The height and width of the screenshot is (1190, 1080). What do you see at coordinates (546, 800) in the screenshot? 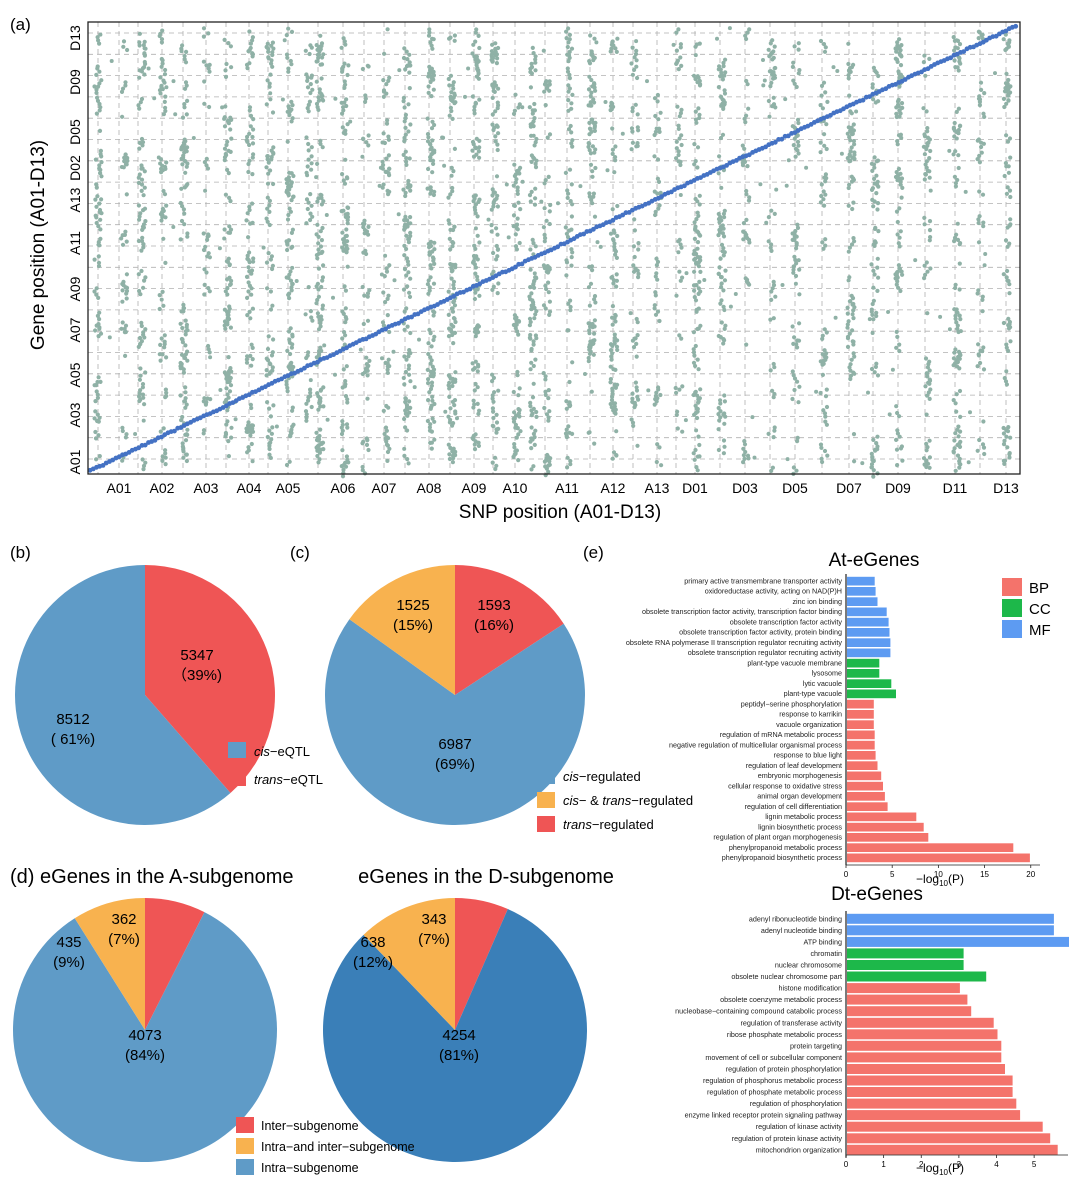
I see `legend-swatch-cis-trans` at bounding box center [546, 800].